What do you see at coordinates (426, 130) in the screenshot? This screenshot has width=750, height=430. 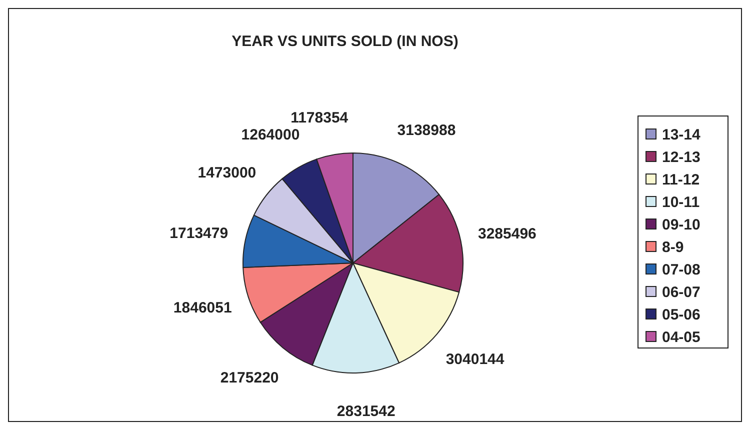 I see `data-label: 3138988` at bounding box center [426, 130].